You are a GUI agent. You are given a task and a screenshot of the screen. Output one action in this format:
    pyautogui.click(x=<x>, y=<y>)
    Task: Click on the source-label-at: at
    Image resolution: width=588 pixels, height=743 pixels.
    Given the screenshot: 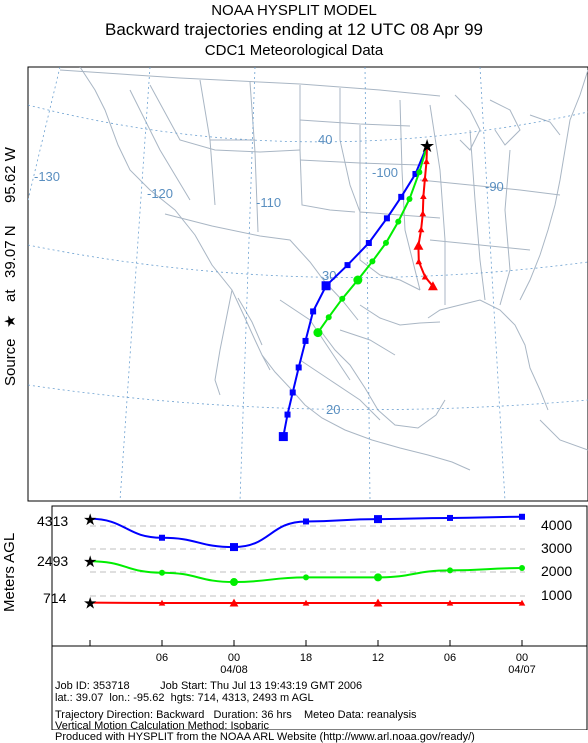 What is the action you would take?
    pyautogui.click(x=10, y=295)
    